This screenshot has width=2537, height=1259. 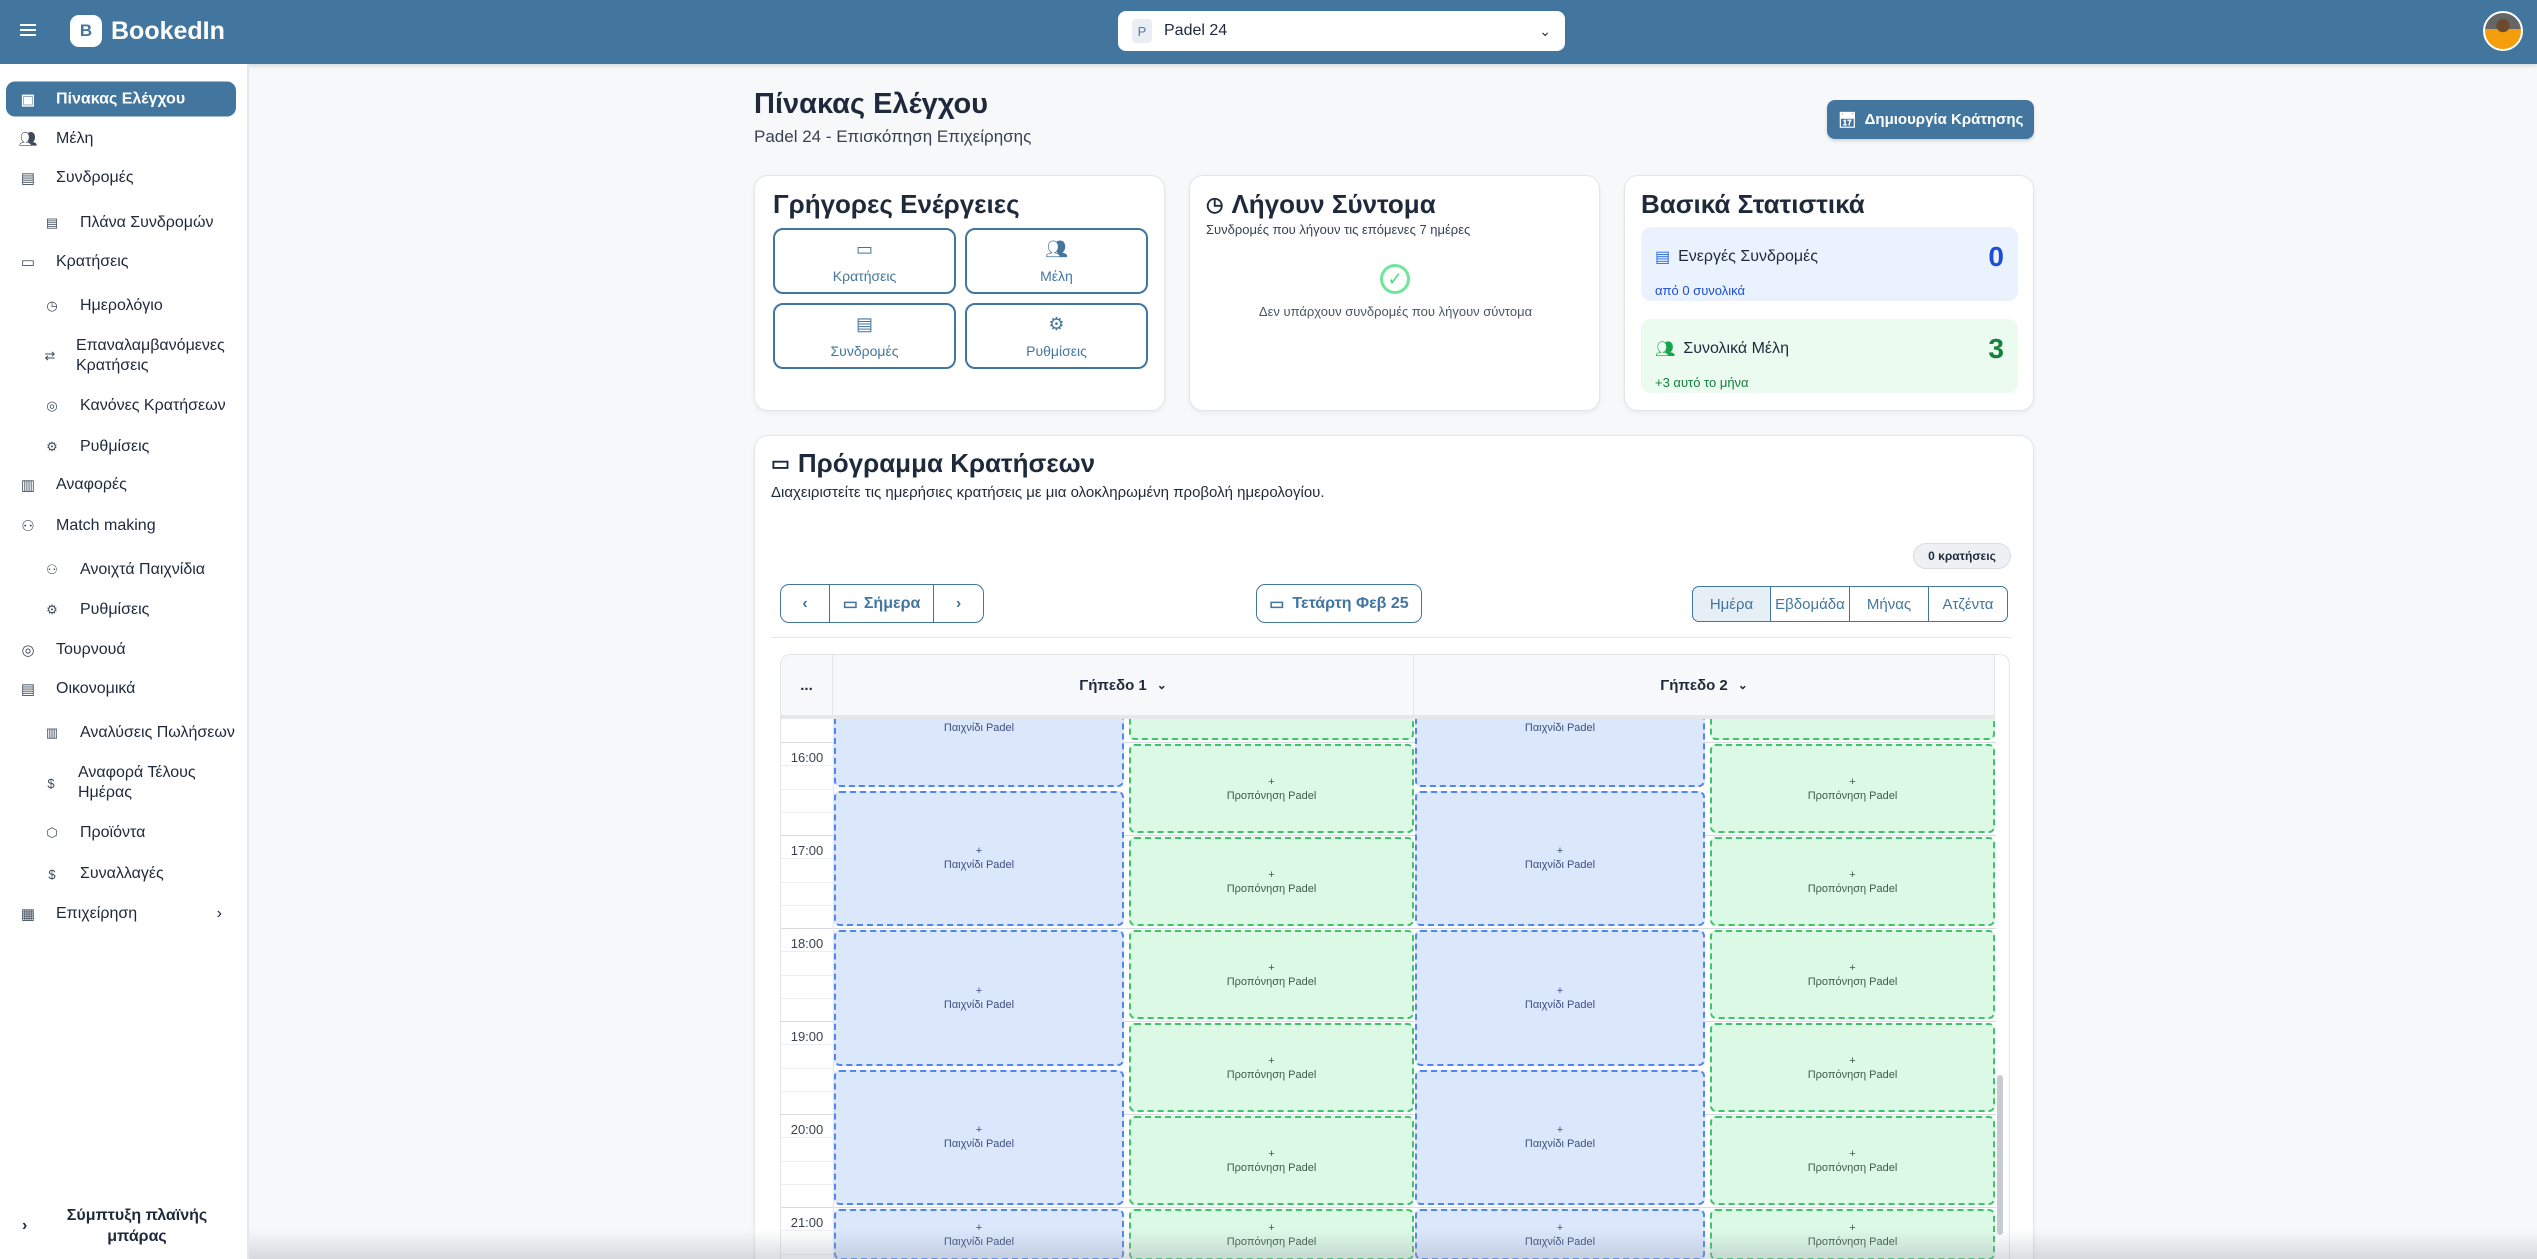 What do you see at coordinates (113, 832) in the screenshot?
I see `sidebar-item-label: Προϊόντα` at bounding box center [113, 832].